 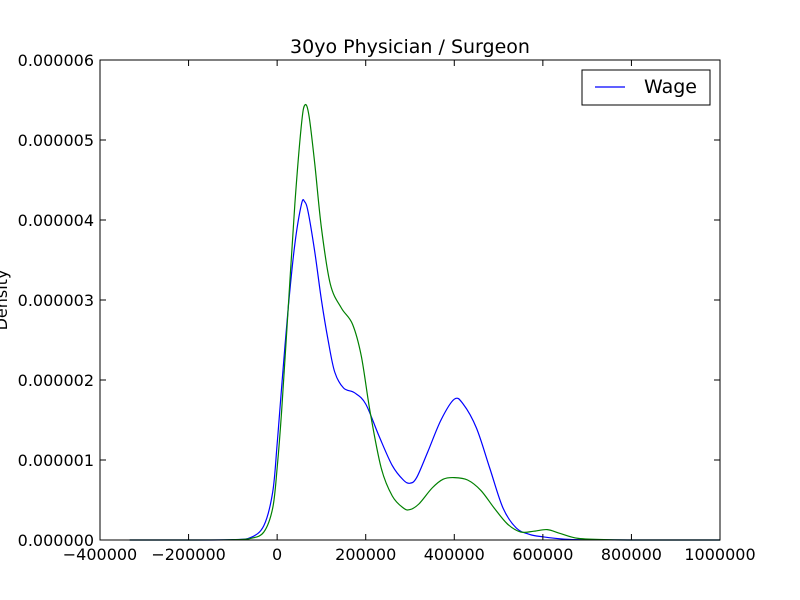 I want to click on x-tick-label: 200000, so click(x=365, y=554).